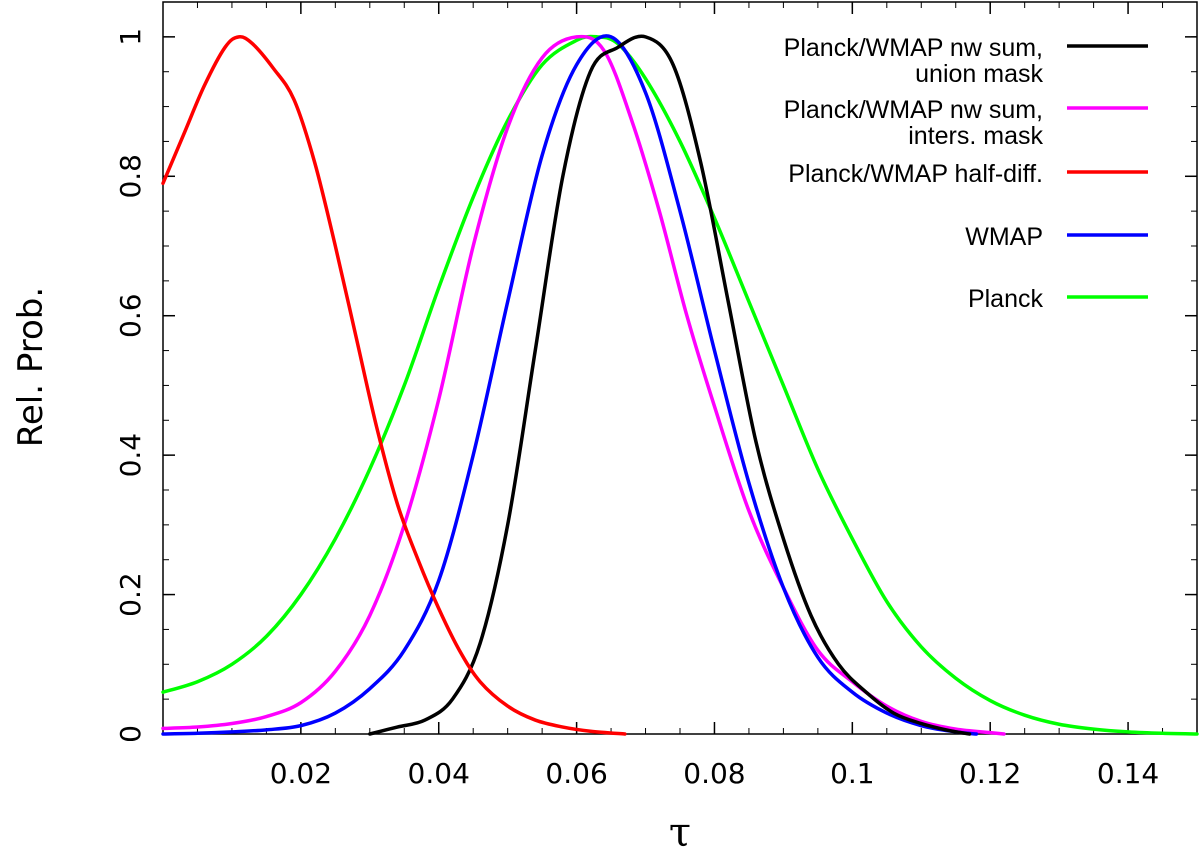  I want to click on legend-label: Planck, so click(1006, 299).